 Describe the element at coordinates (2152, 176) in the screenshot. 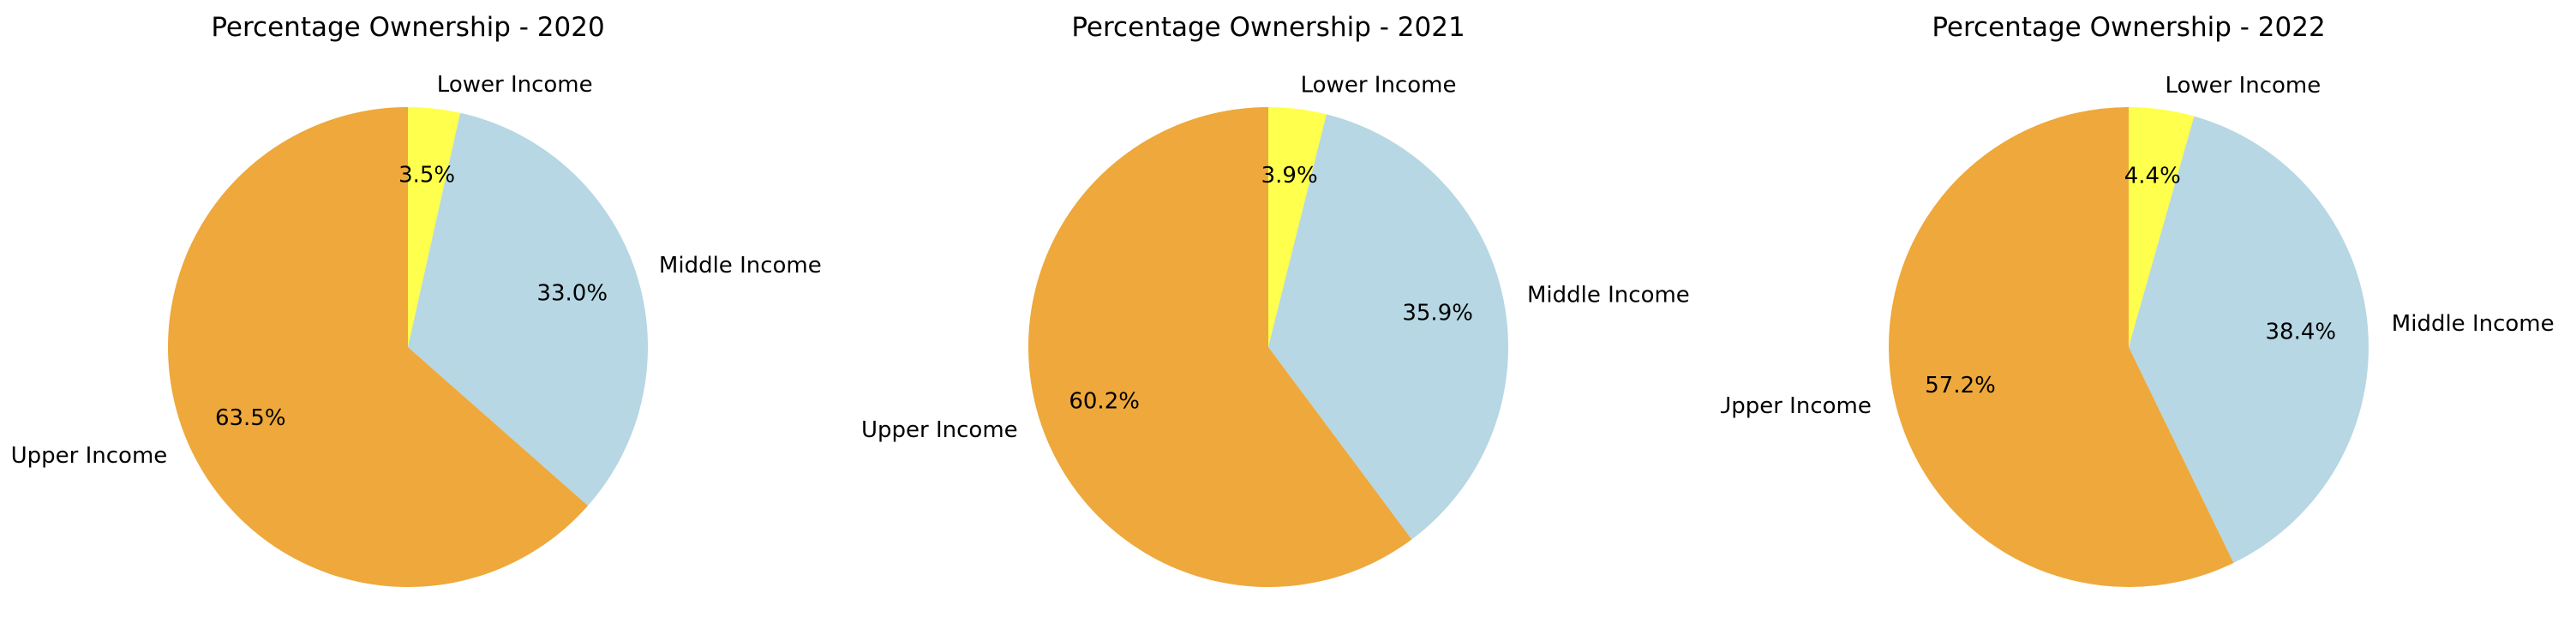

I see `slice-percentage-label: 4.4%` at that location.